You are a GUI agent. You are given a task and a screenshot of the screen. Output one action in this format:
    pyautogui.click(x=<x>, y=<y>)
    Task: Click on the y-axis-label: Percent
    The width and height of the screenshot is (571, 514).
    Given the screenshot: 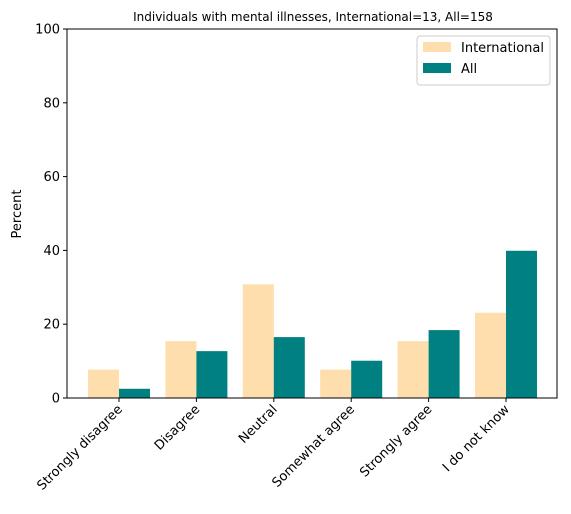 What is the action you would take?
    pyautogui.click(x=17, y=214)
    